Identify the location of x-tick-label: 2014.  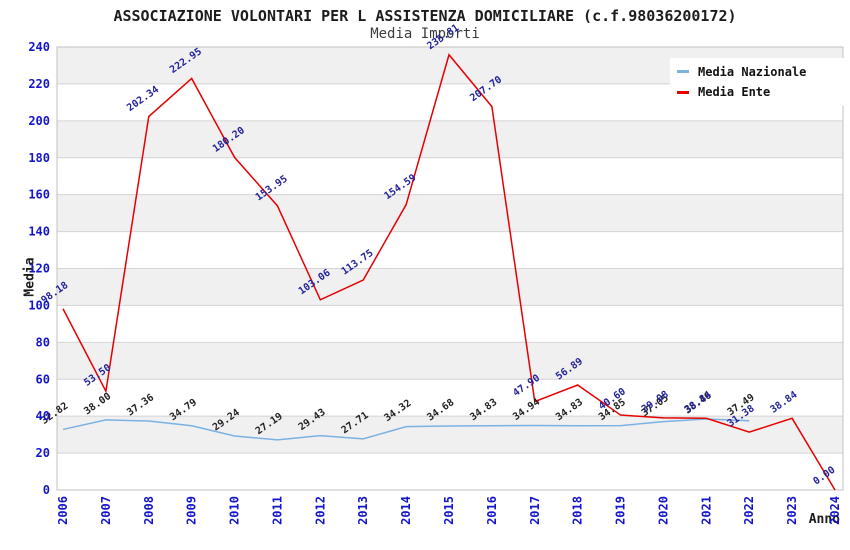
(406, 510).